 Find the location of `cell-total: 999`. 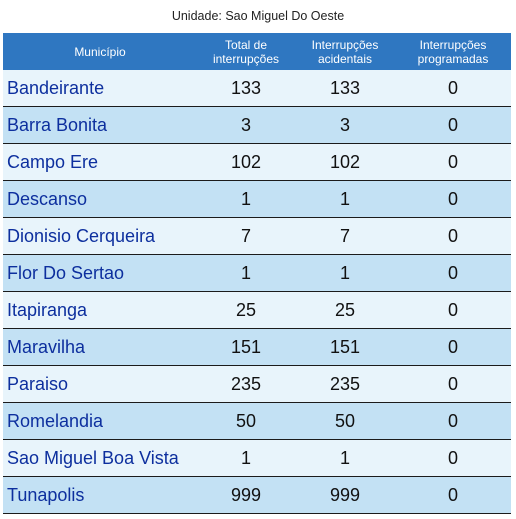

cell-total: 999 is located at coordinates (246, 494).